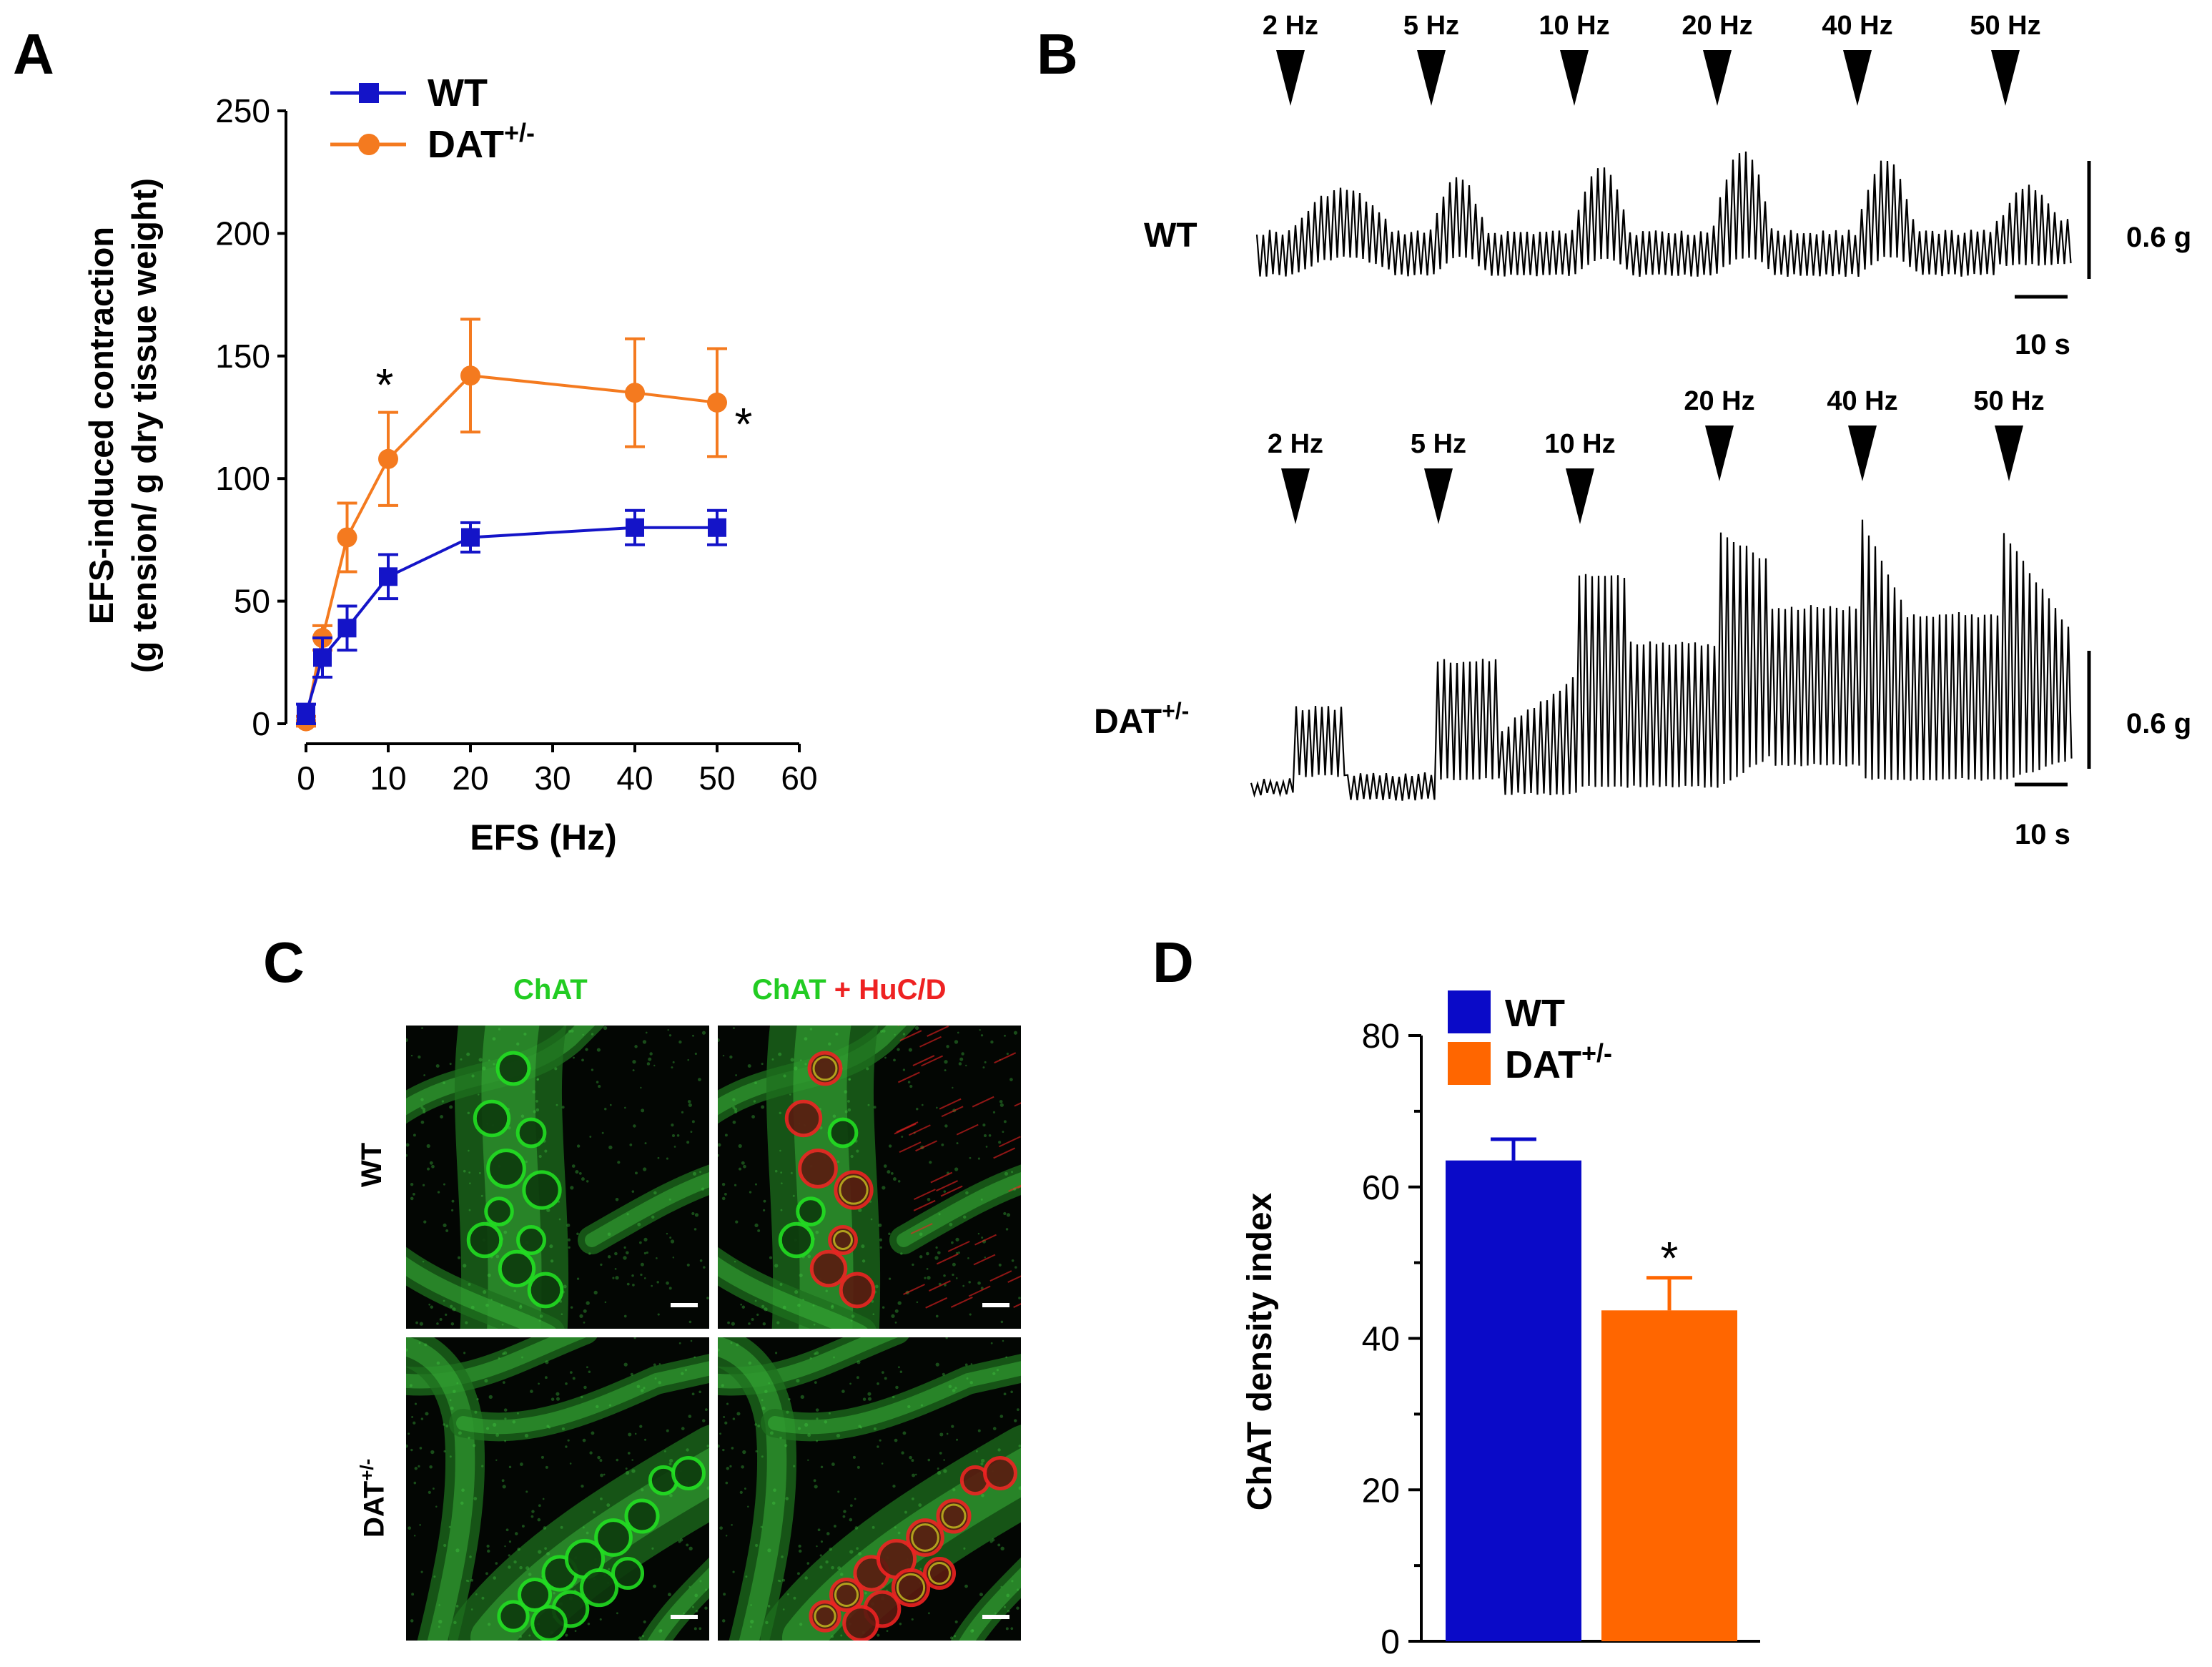  Describe the element at coordinates (2005, 26) in the screenshot. I see `frequency-label: 50 Hz` at that location.